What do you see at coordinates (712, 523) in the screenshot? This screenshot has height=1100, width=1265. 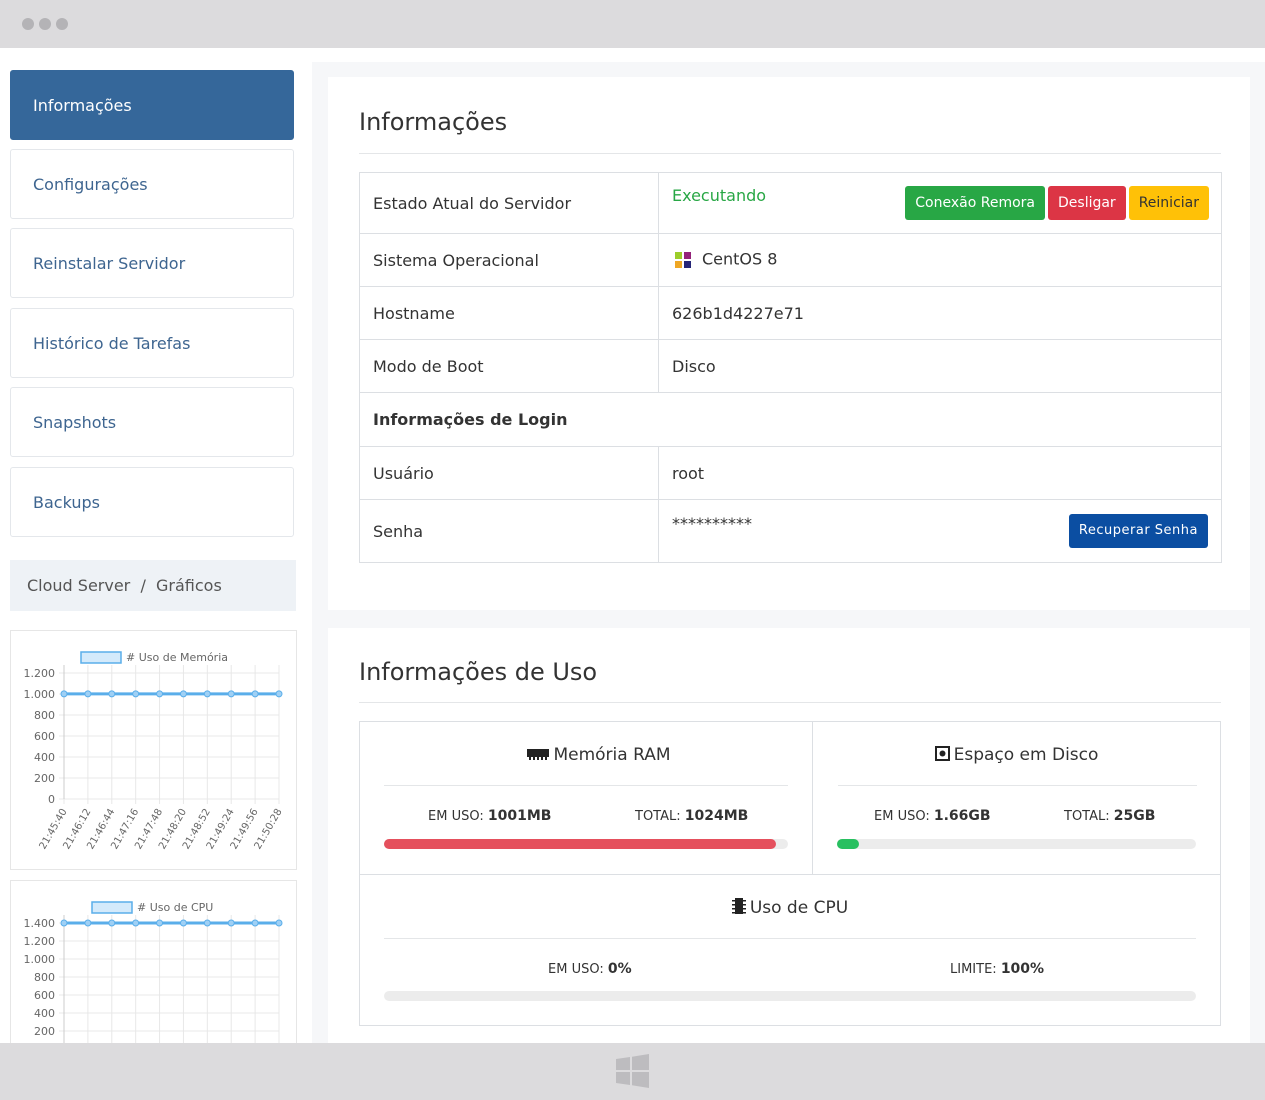 I see `password: **********` at bounding box center [712, 523].